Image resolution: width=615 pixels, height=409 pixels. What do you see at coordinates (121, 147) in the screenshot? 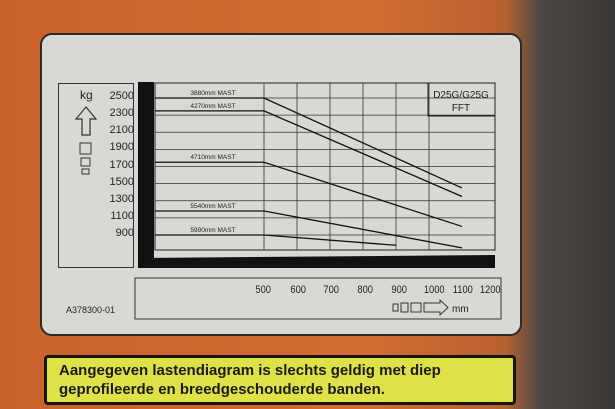
I see `y-tick-label: 1900` at bounding box center [121, 147].